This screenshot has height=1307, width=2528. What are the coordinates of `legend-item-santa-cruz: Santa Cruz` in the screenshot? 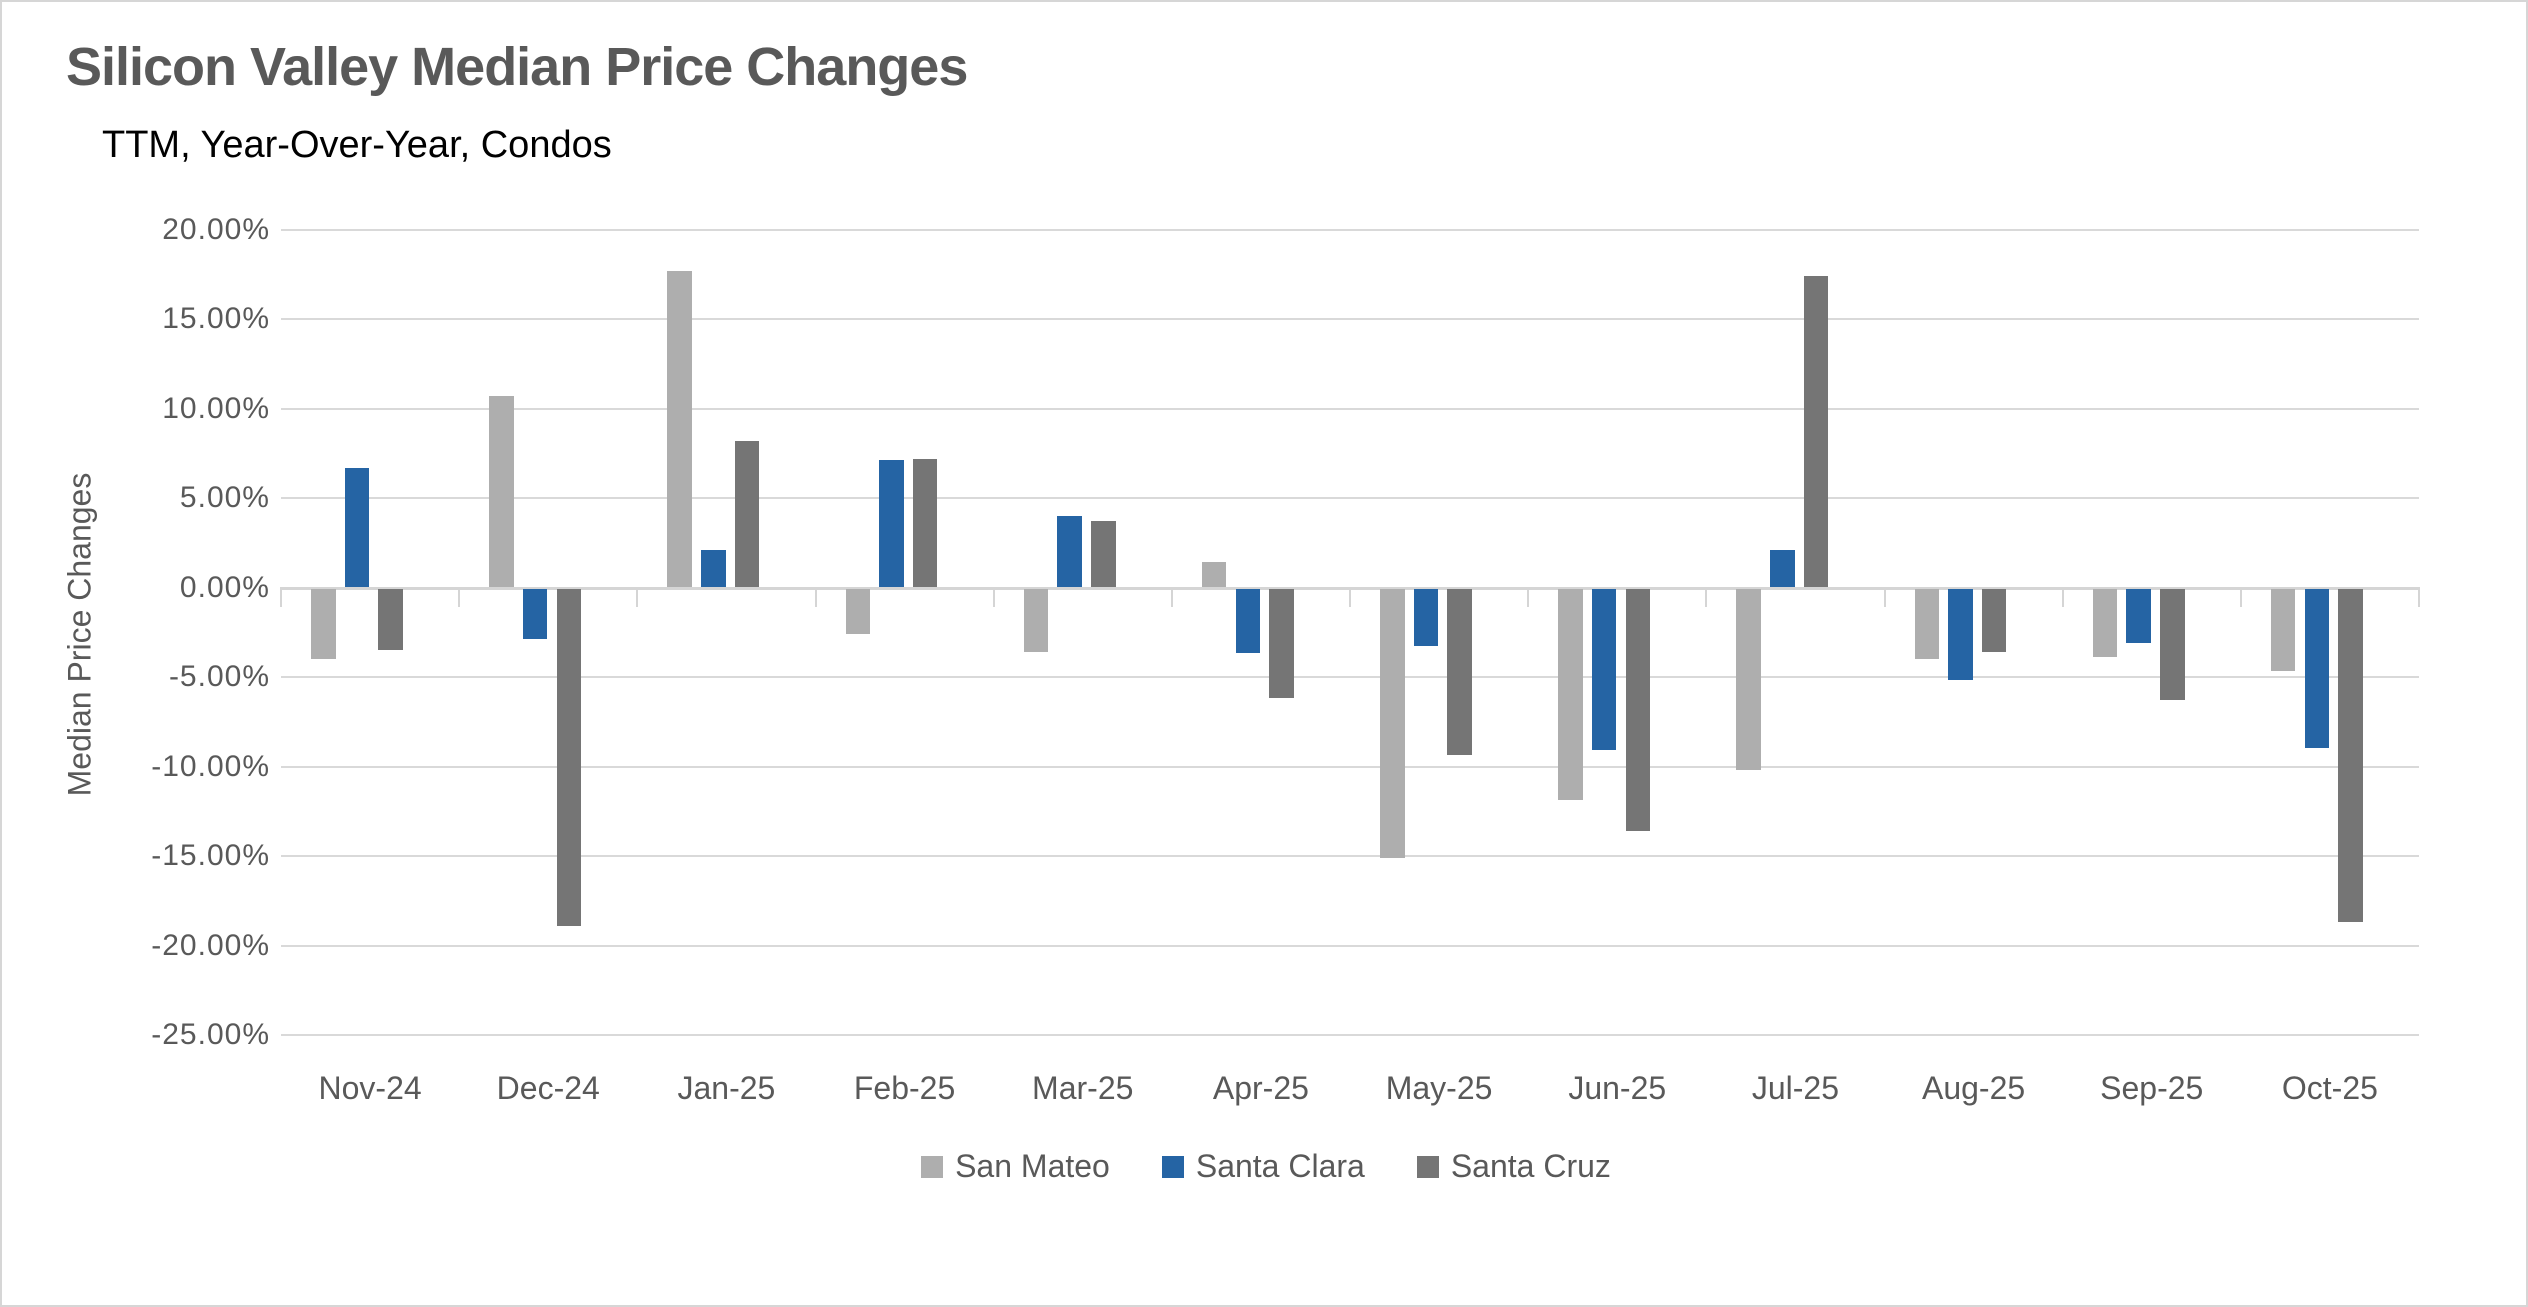 It's located at (1513, 1166).